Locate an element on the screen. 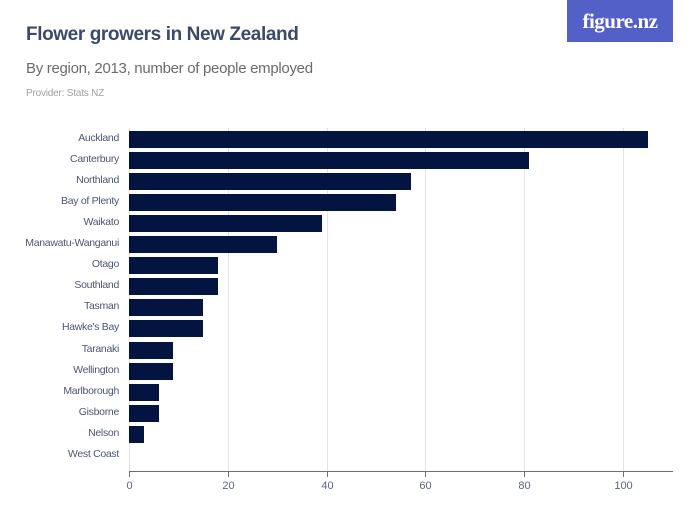 Image resolution: width=700 pixels, height=525 pixels. x-axis-tick-label: 100 is located at coordinates (623, 486).